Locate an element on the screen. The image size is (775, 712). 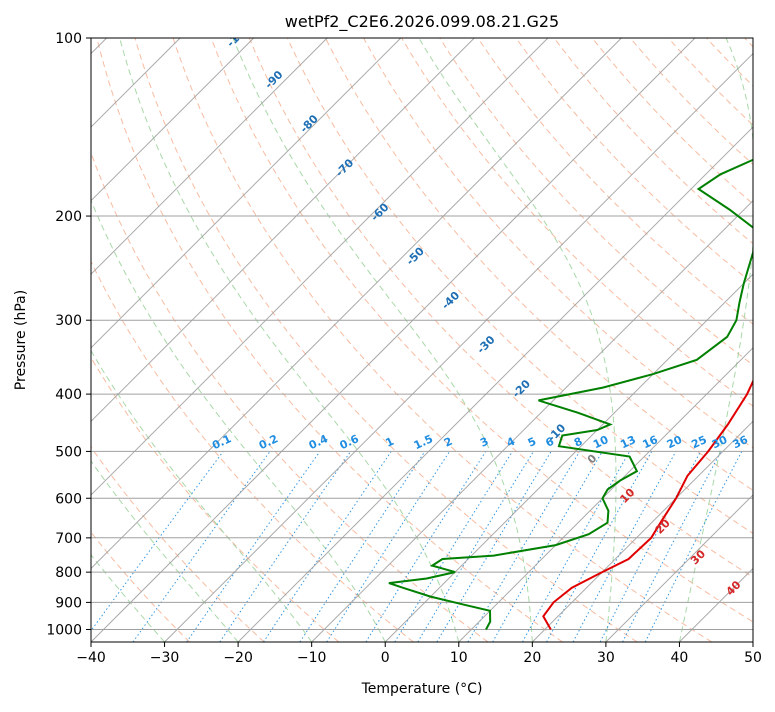
x-axis-label: Temperature (°C) is located at coordinates (422, 689).